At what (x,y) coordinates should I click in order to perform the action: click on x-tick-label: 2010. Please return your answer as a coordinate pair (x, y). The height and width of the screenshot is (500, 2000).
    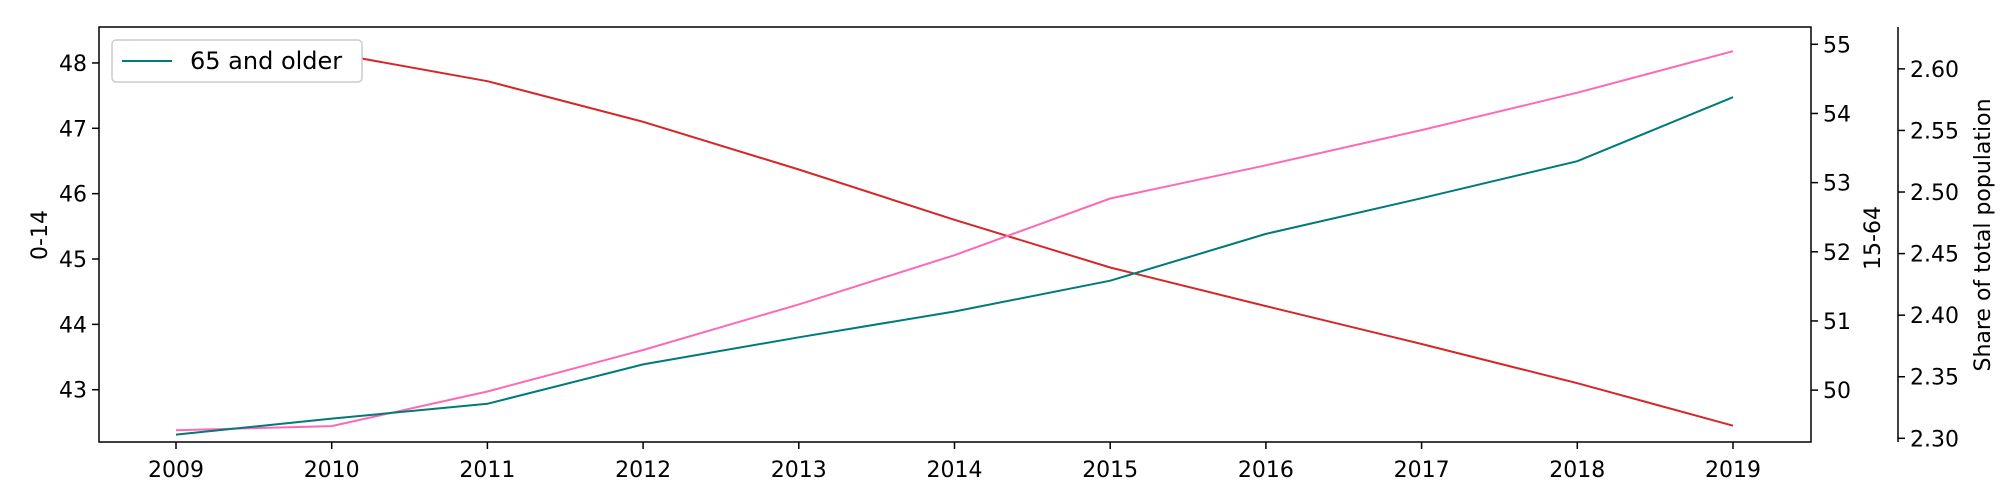
    Looking at the image, I should click on (332, 470).